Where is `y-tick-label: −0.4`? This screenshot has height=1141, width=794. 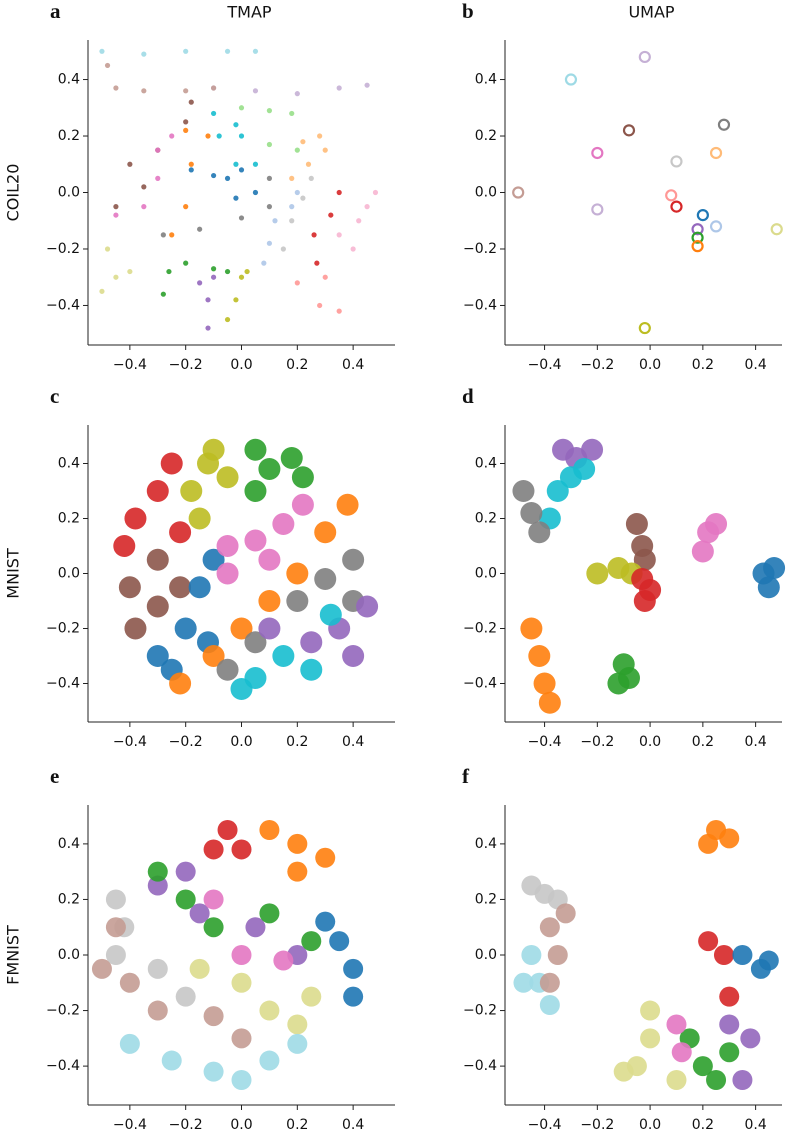 y-tick-label: −0.4 is located at coordinates (63, 305).